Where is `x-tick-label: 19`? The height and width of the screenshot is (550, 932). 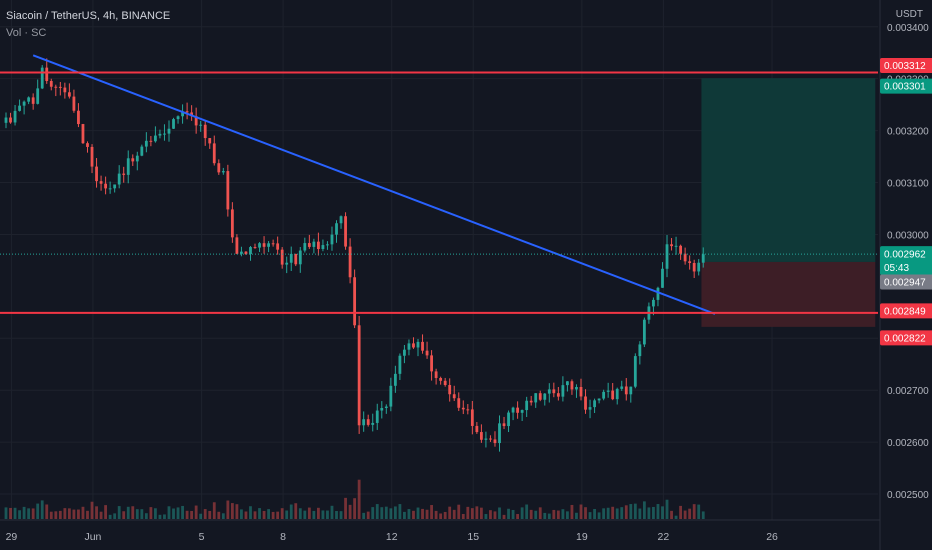 x-tick-label: 19 is located at coordinates (582, 537).